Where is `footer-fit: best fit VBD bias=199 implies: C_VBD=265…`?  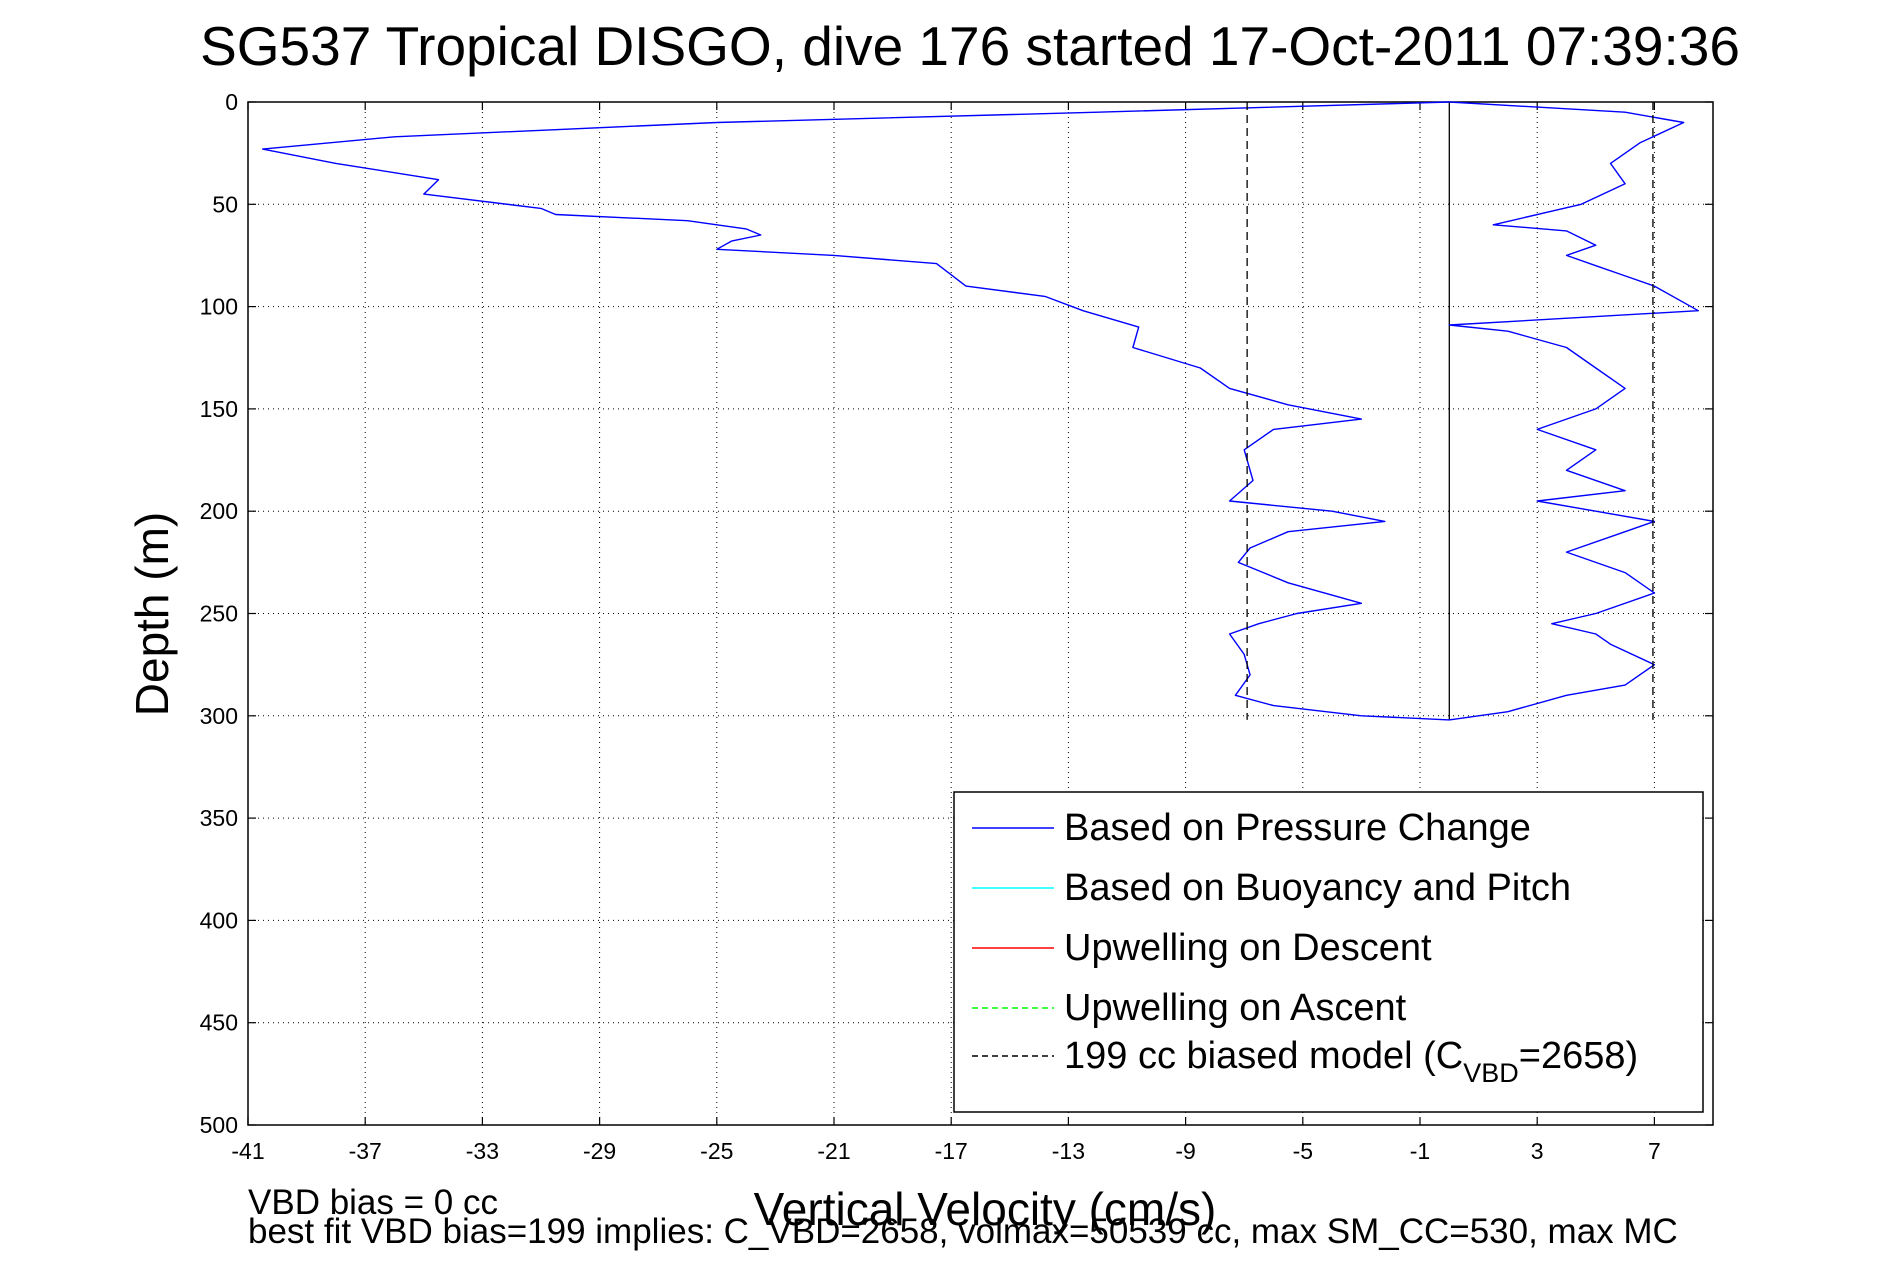 footer-fit: best fit VBD bias=199 implies: C_VBD=265… is located at coordinates (963, 1231).